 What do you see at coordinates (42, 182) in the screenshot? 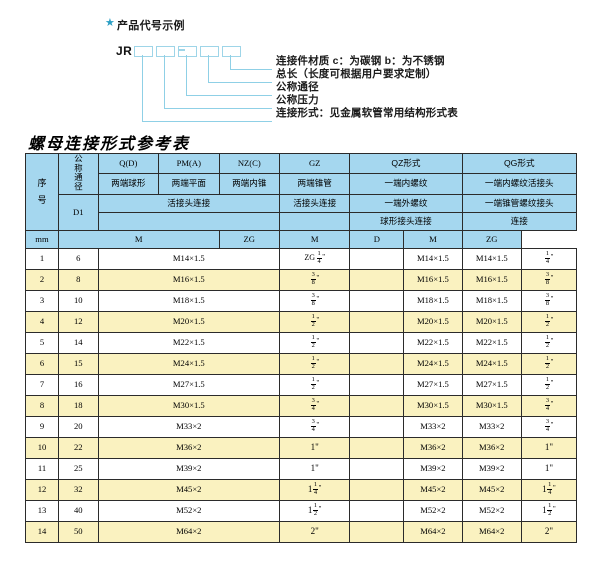
I see `header-seq-line1: 序` at bounding box center [42, 182].